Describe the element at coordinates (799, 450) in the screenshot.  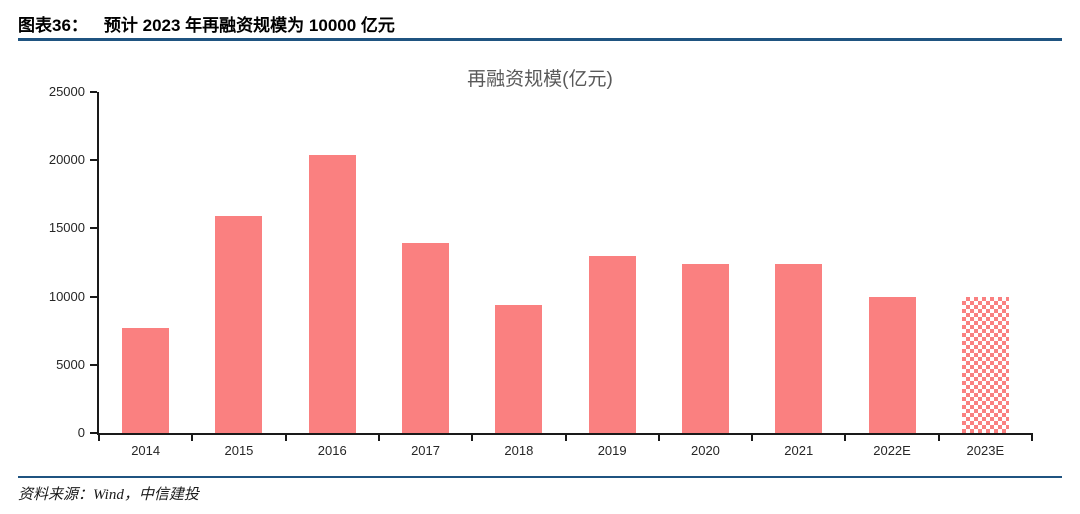
I see `x-axis-label: 2021` at that location.